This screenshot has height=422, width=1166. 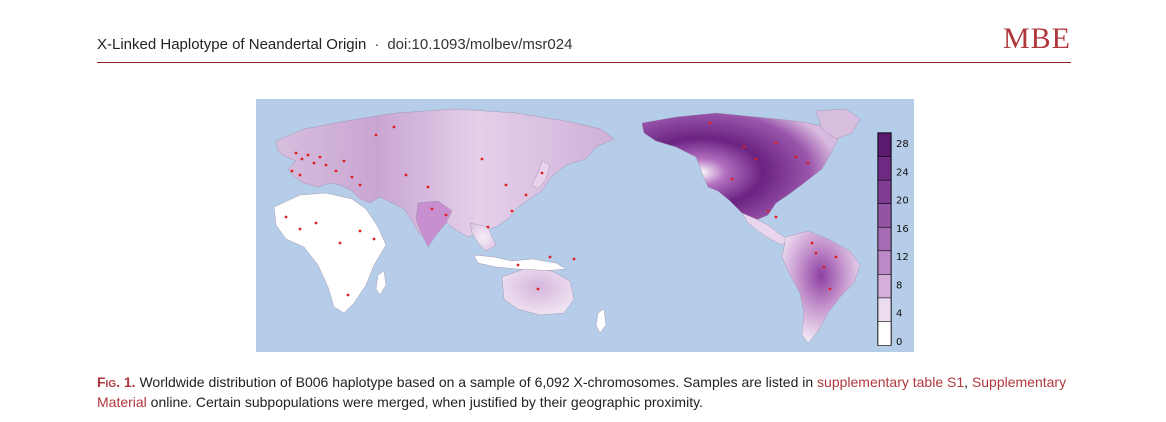 What do you see at coordinates (902, 229) in the screenshot?
I see `legend-tick-label: 16` at bounding box center [902, 229].